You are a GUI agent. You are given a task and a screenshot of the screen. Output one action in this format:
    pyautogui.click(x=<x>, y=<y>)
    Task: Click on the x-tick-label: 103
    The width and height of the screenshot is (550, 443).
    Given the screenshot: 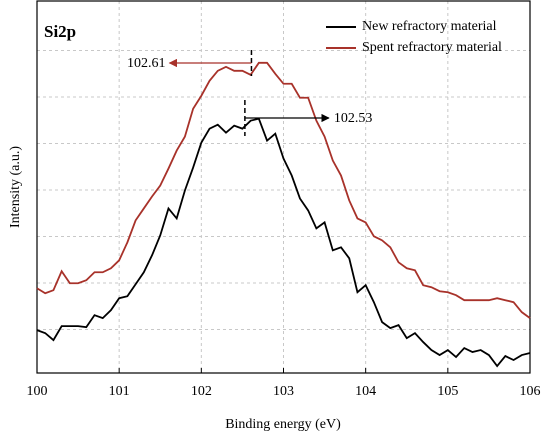 What is the action you would take?
    pyautogui.click(x=283, y=391)
    